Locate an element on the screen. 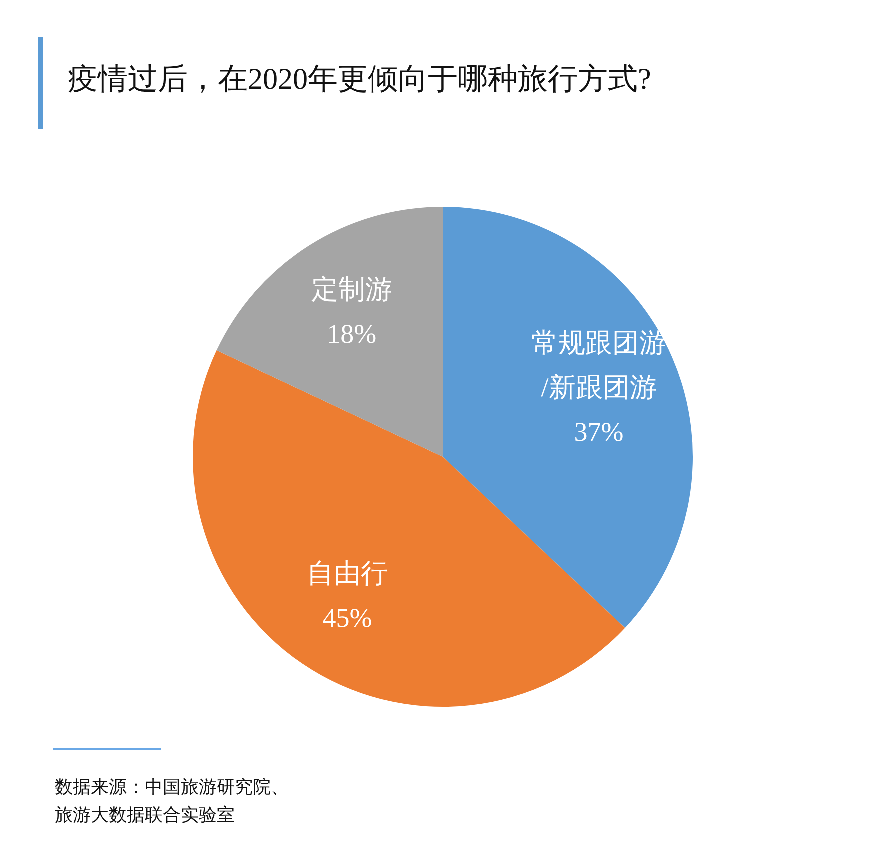 The image size is (882, 863). data-label: 18% is located at coordinates (352, 333).